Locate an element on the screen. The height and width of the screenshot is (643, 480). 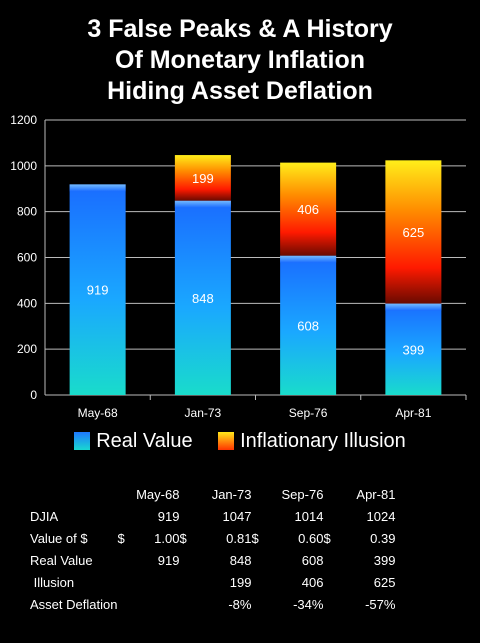
row-label: Real Value is located at coordinates (61, 560).